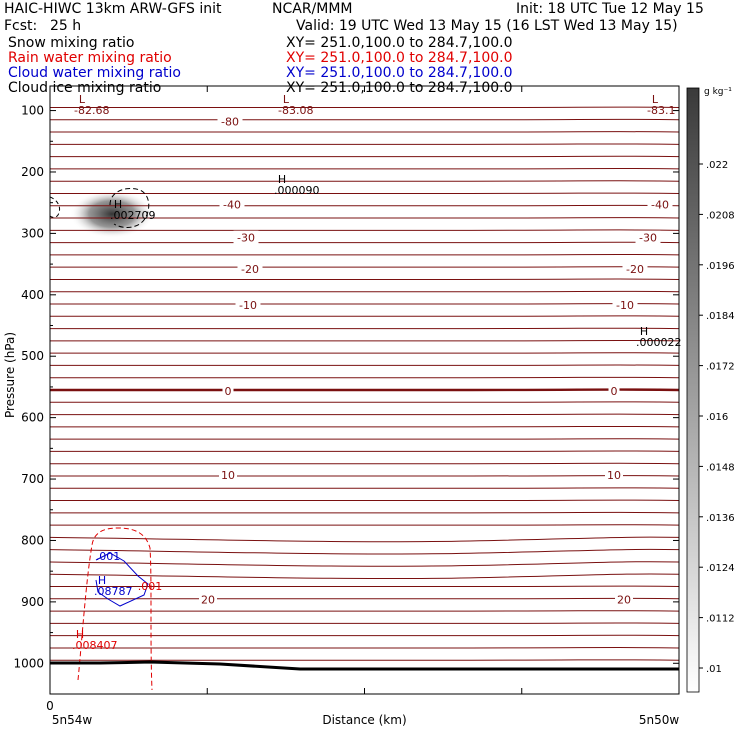 This screenshot has height=740, width=740. I want to click on extremum-value: .000022, so click(659, 342).